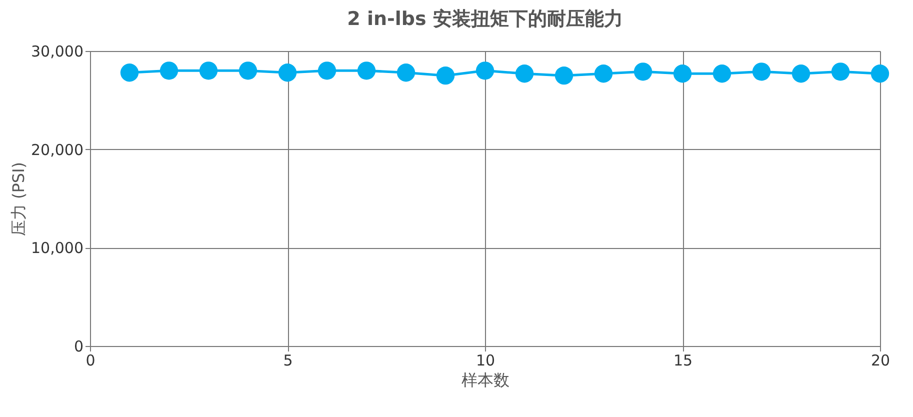 The height and width of the screenshot is (417, 913). What do you see at coordinates (57, 149) in the screenshot?
I see `y-tick-label: 20,000` at bounding box center [57, 149].